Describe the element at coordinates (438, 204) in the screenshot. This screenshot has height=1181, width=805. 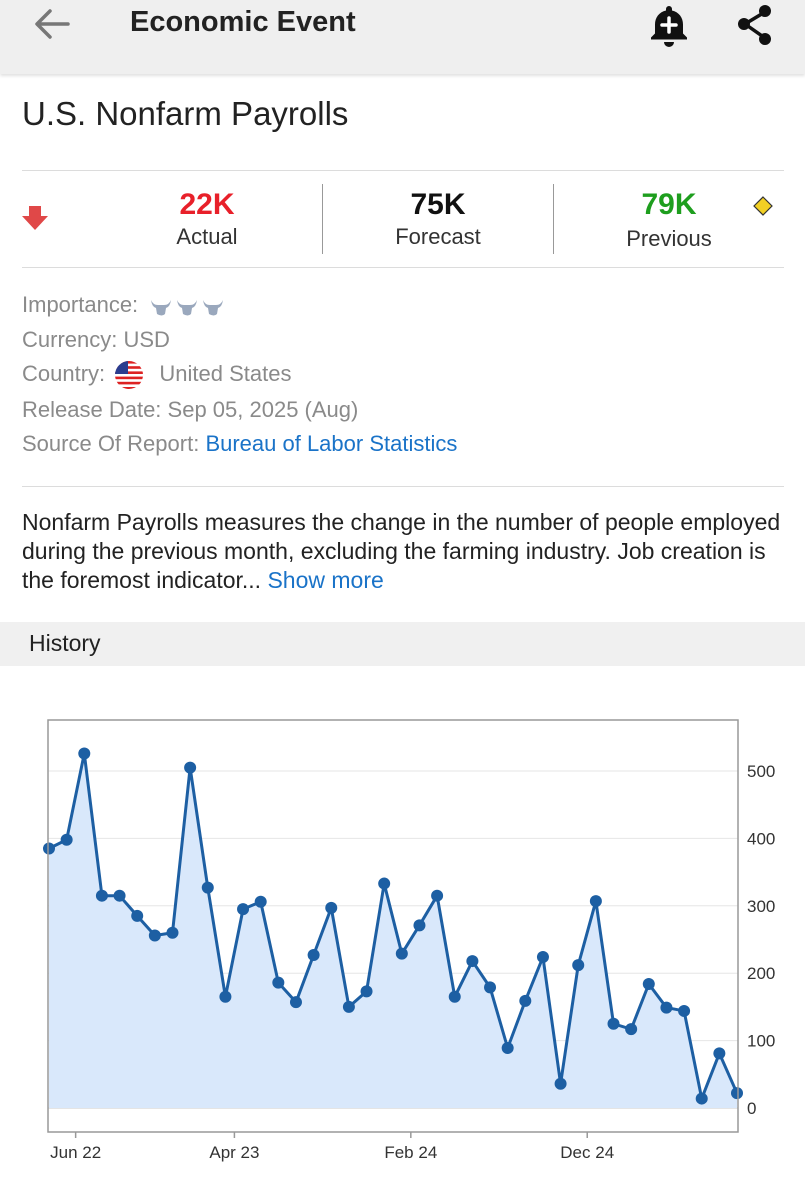
I see `forecast-value: 75K` at that location.